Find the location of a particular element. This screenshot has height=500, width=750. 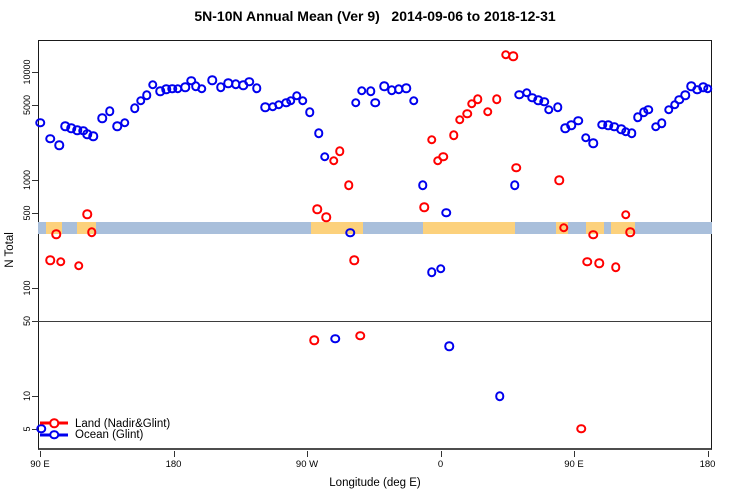

y-axis-tick-label: 50 is located at coordinates (27, 320).